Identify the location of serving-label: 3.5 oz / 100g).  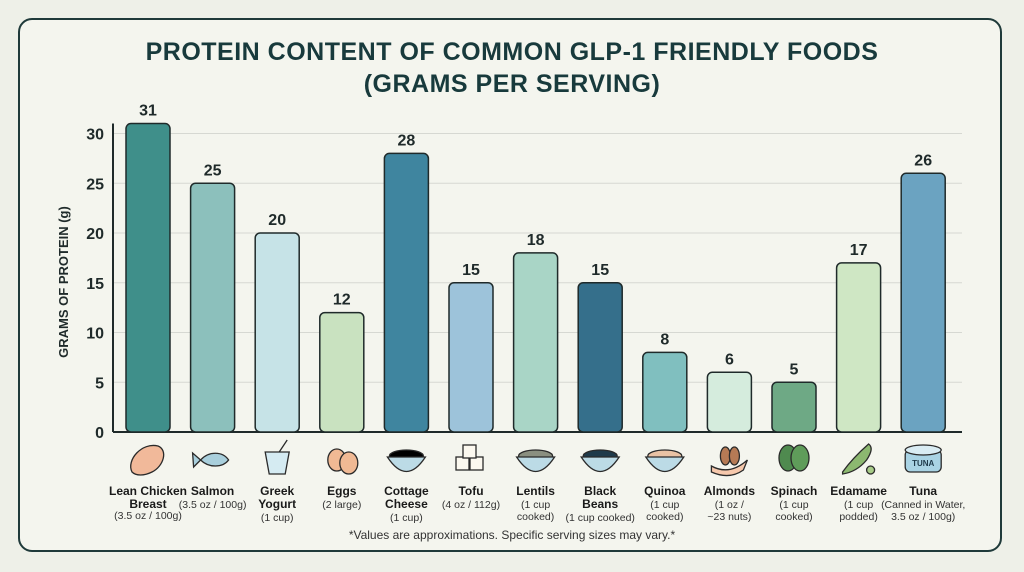
(923, 517).